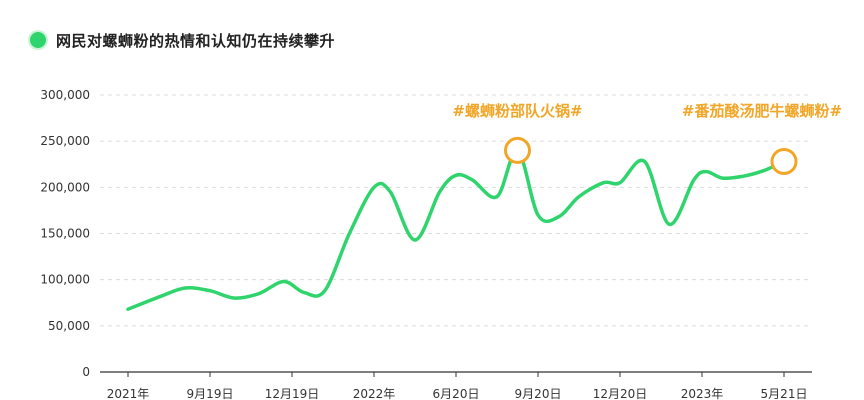  I want to click on y-tick-label: 150,000, so click(65, 234).